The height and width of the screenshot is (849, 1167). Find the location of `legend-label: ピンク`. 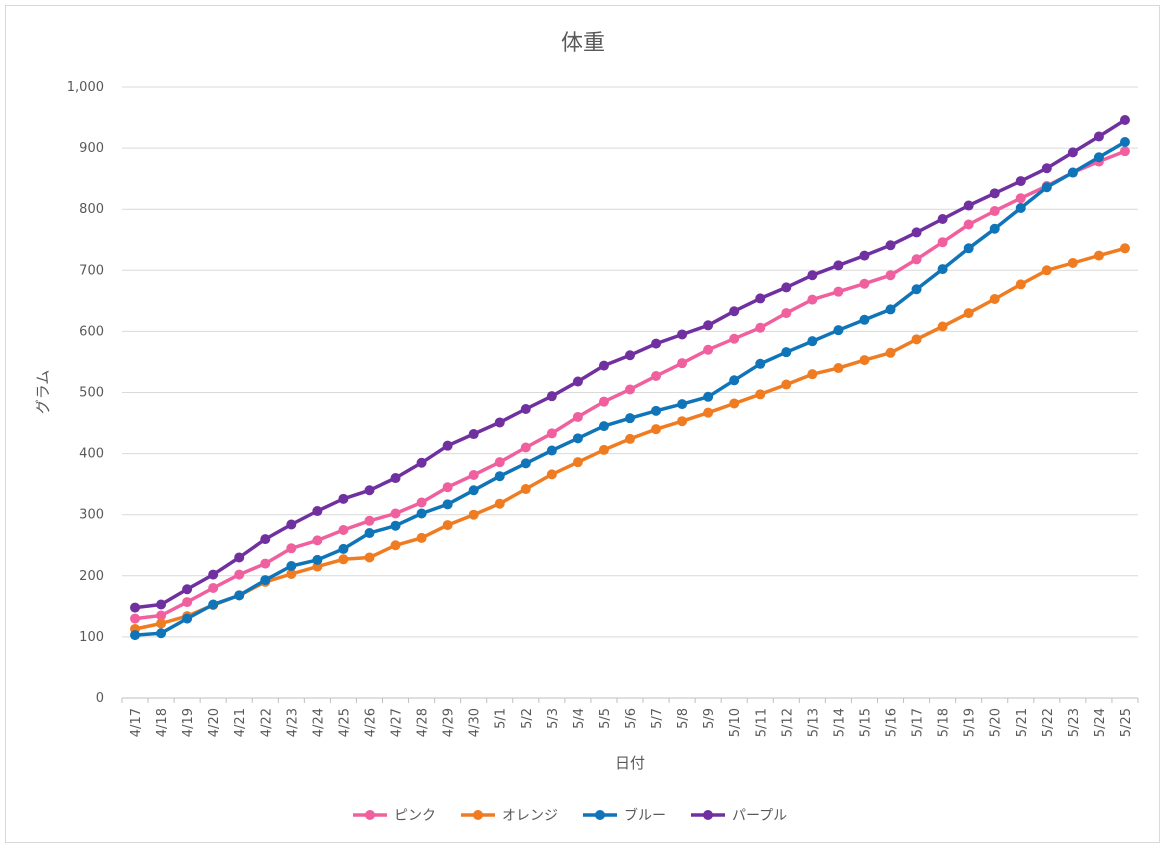

legend-label: ピンク is located at coordinates (415, 816).